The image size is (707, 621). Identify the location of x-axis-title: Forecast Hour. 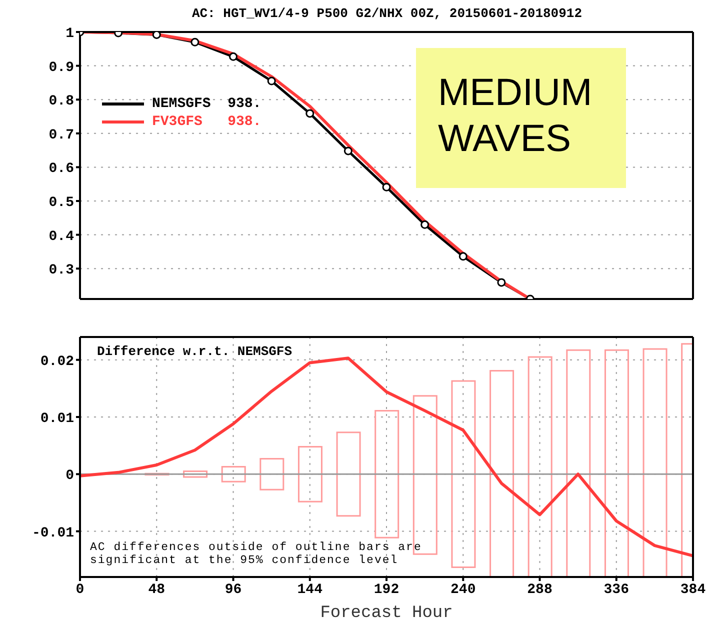
(386, 612).